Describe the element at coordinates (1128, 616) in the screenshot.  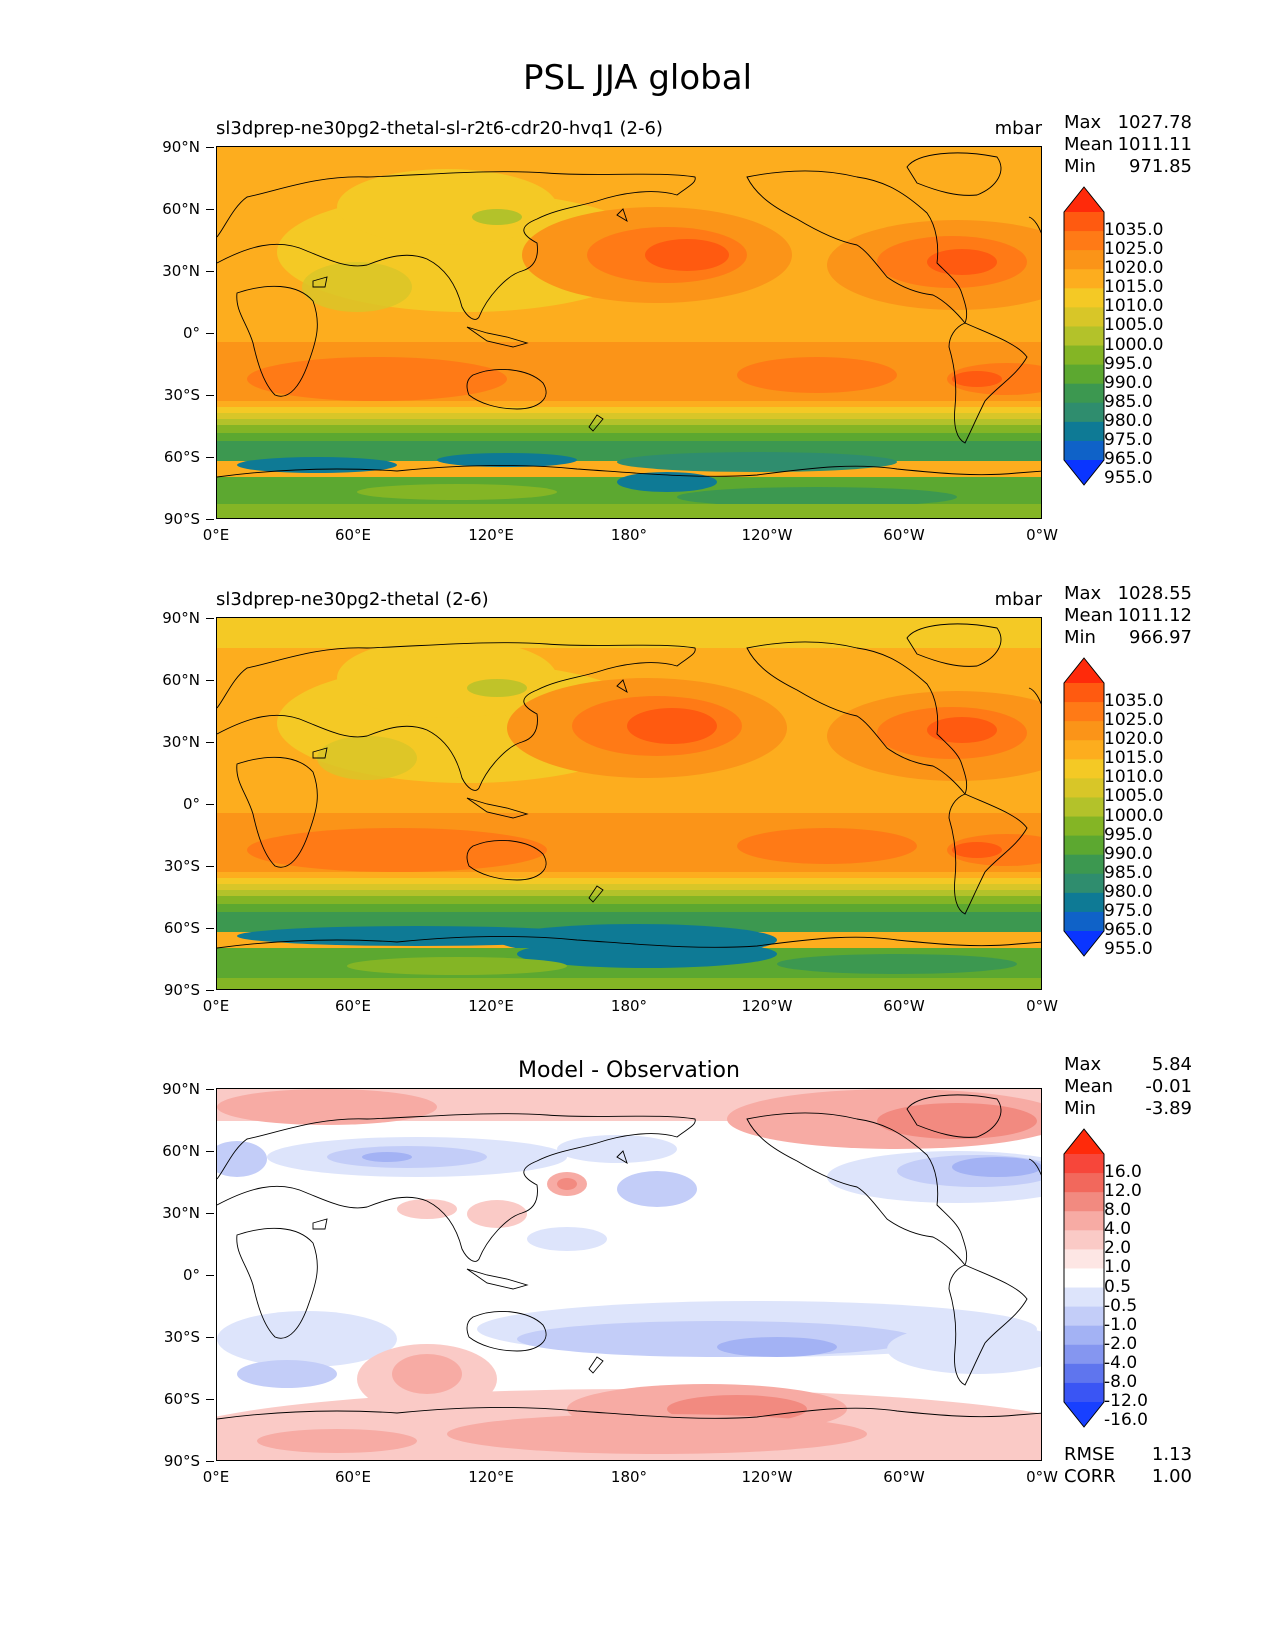
I see `stats-box: Max 1028.55 Mean 1011.12 Min 966.97` at that location.